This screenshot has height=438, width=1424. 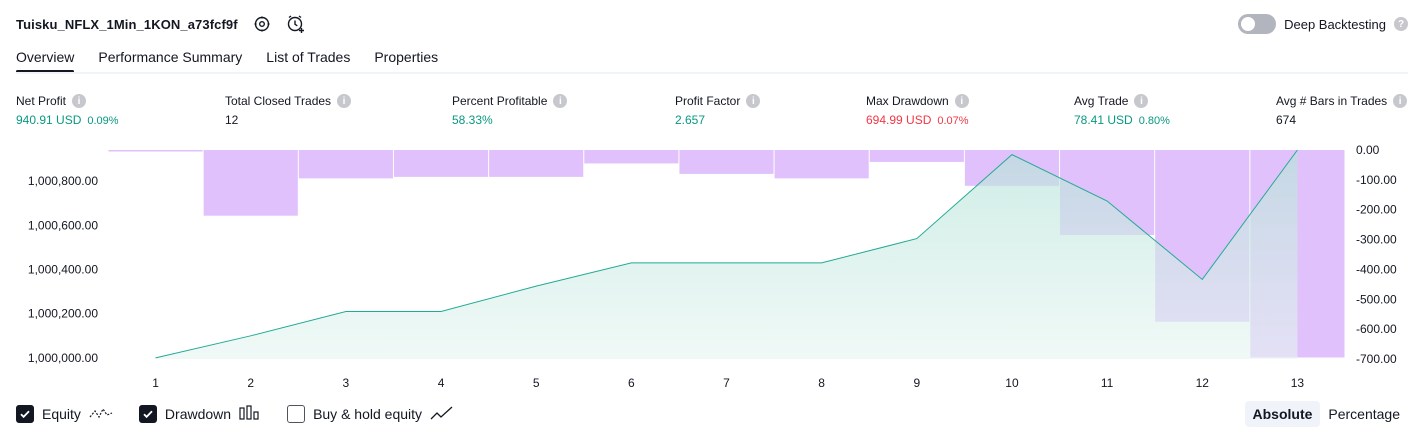 I want to click on stat-value: 2.657, so click(x=690, y=120).